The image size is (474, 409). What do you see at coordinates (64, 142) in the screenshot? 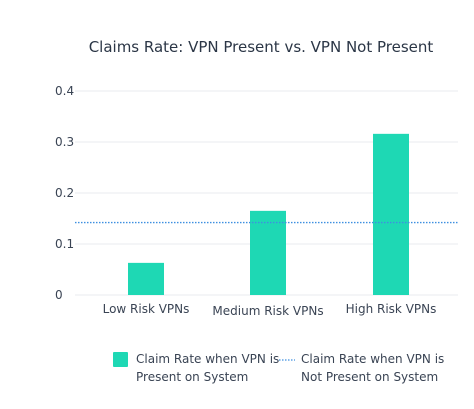
I see `y-tick-label: 0.3` at bounding box center [64, 142].